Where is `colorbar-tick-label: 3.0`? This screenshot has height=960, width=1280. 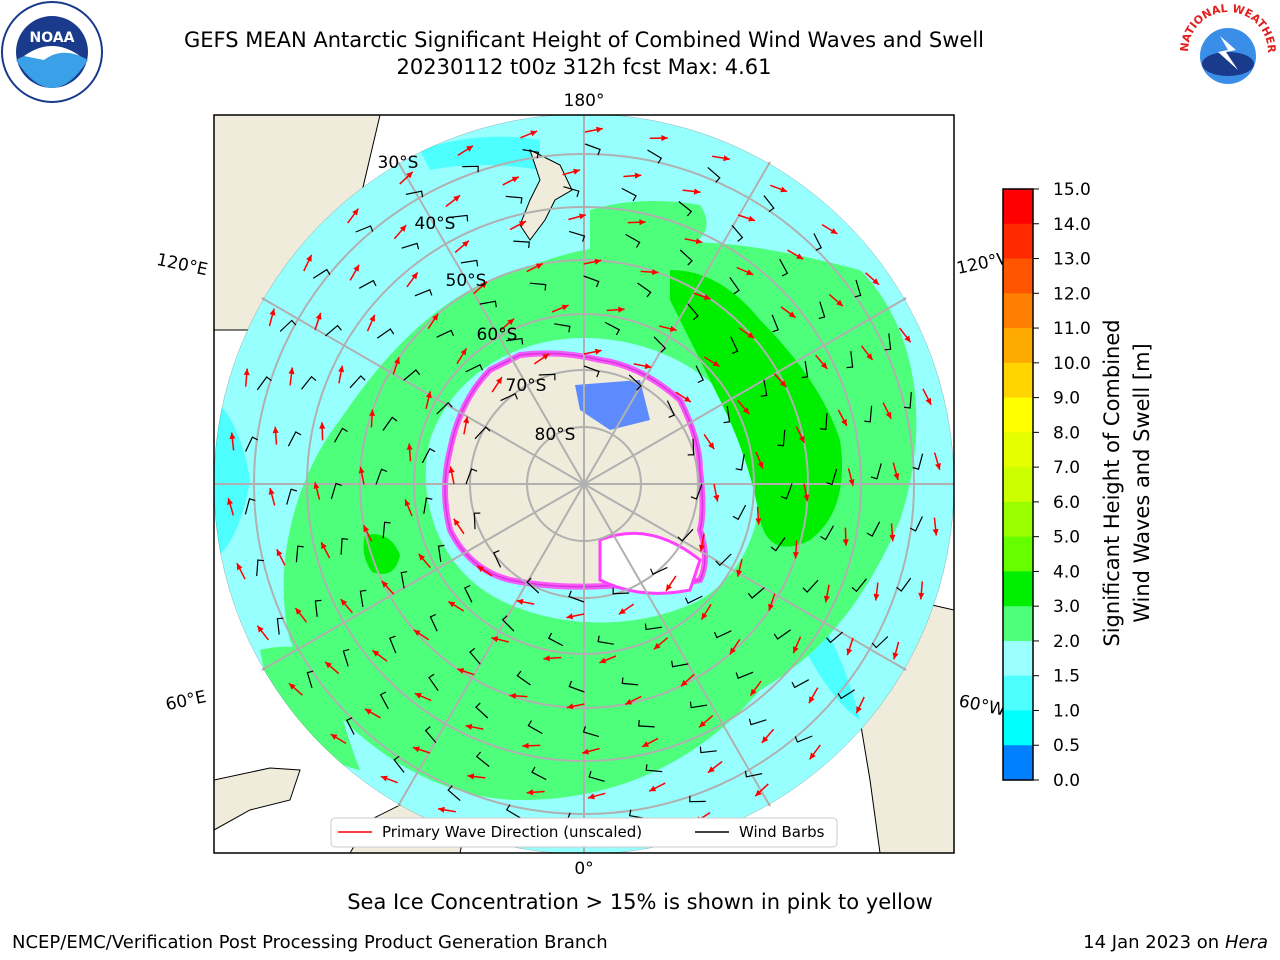 colorbar-tick-label: 3.0 is located at coordinates (1066, 607).